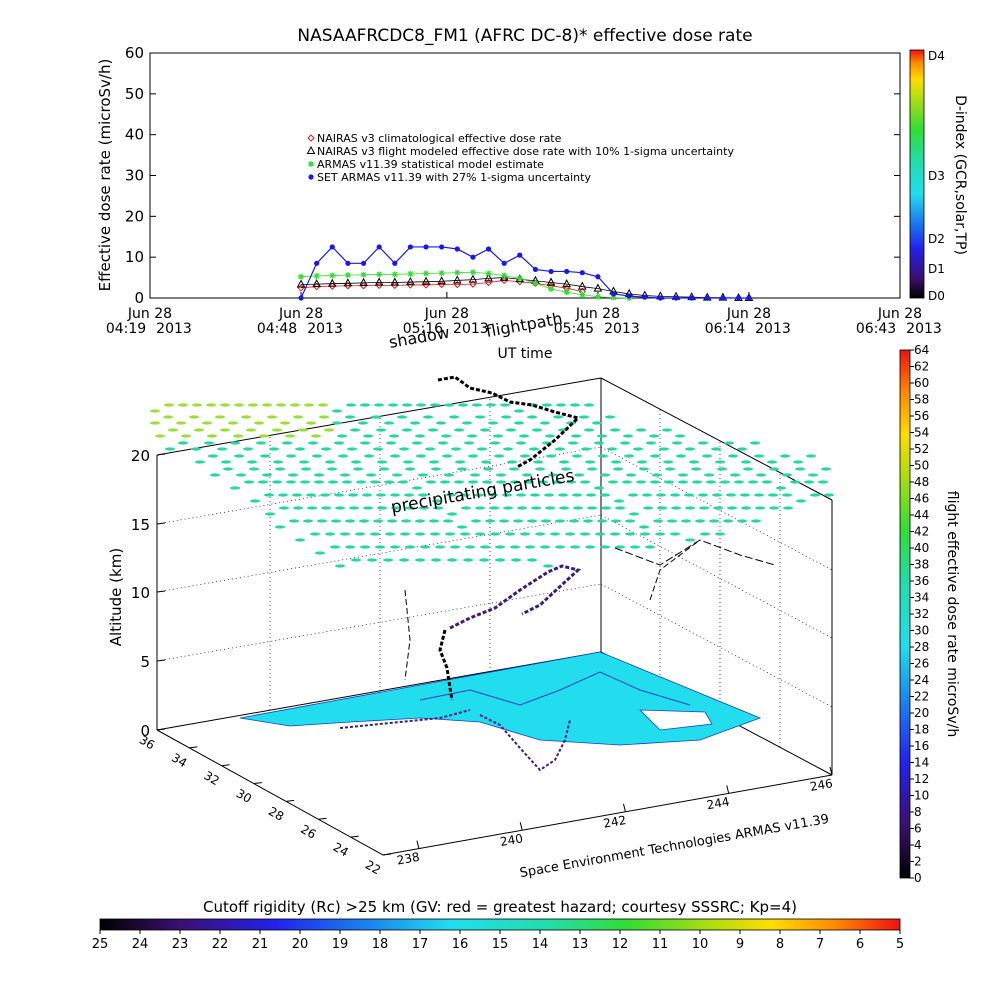 This screenshot has height=1000, width=1000. What do you see at coordinates (921, 680) in the screenshot?
I see `dose-tick-label: 24` at bounding box center [921, 680].